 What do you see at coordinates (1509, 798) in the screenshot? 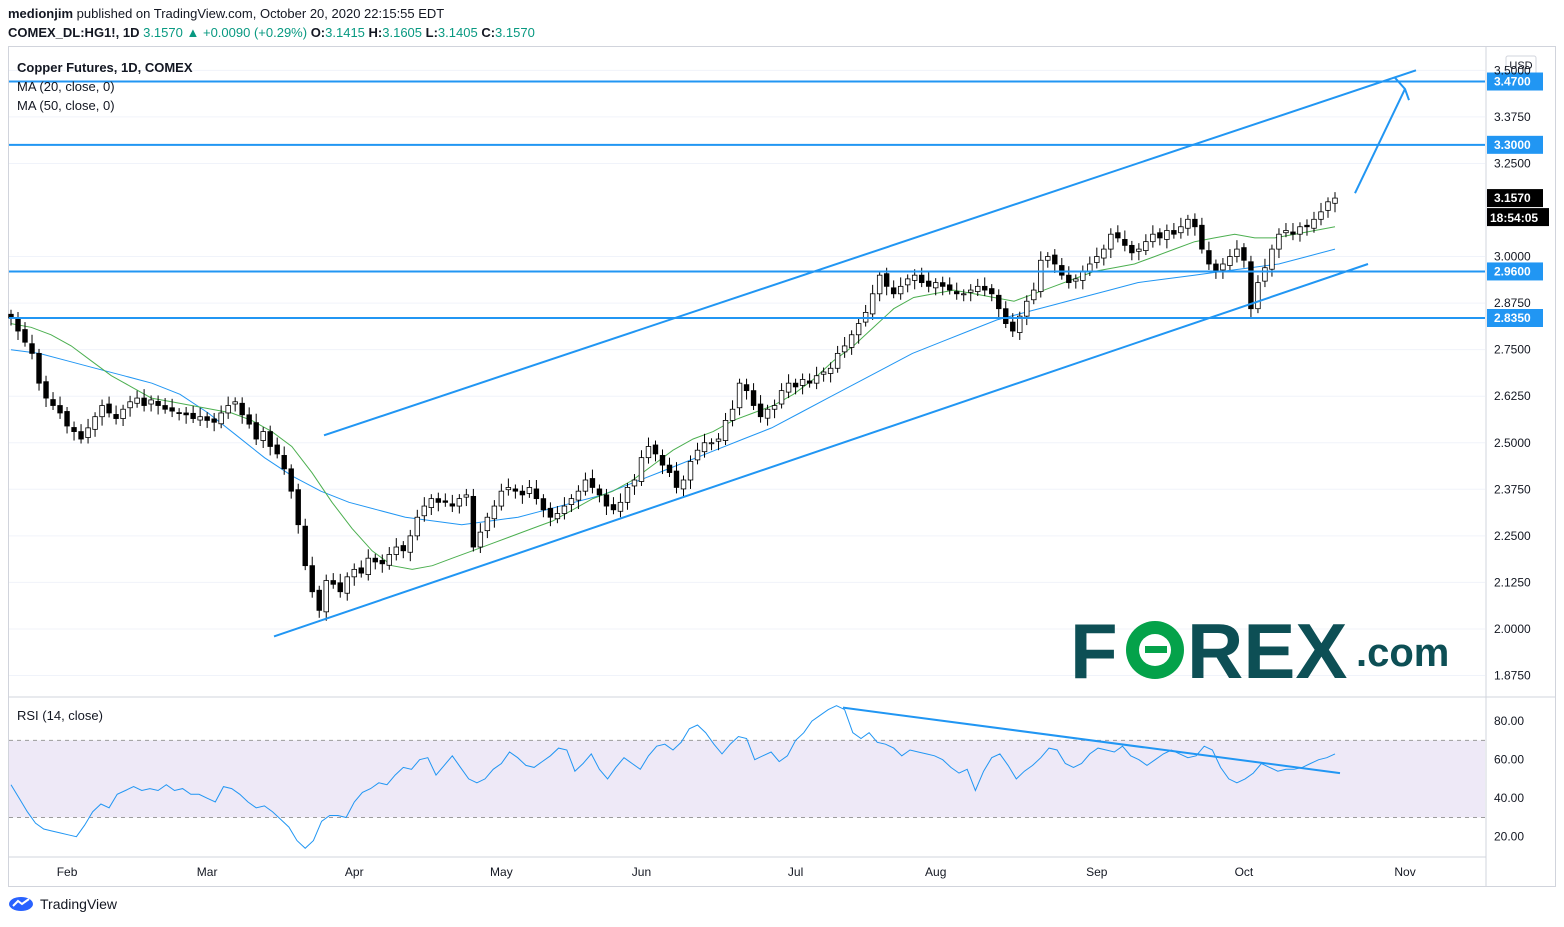
I see `rsi-tick-label: 40.00` at bounding box center [1509, 798].